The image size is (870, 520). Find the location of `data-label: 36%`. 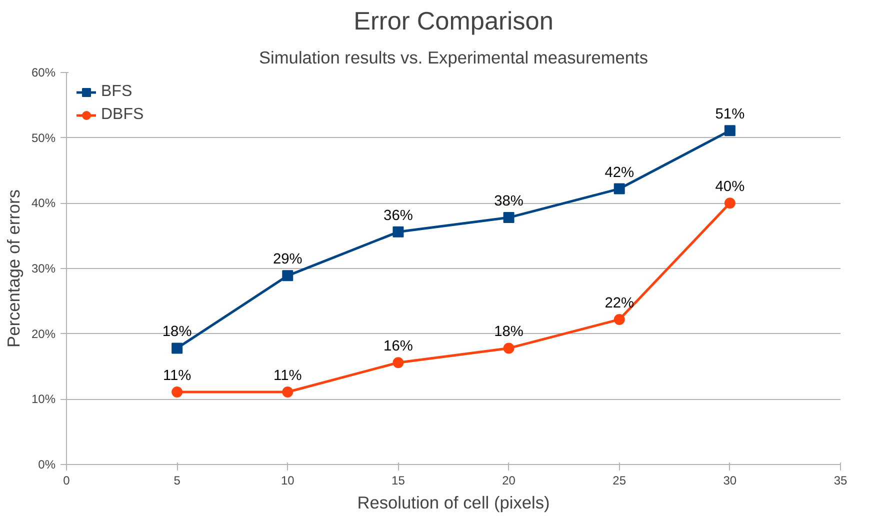

data-label: 36% is located at coordinates (398, 216).